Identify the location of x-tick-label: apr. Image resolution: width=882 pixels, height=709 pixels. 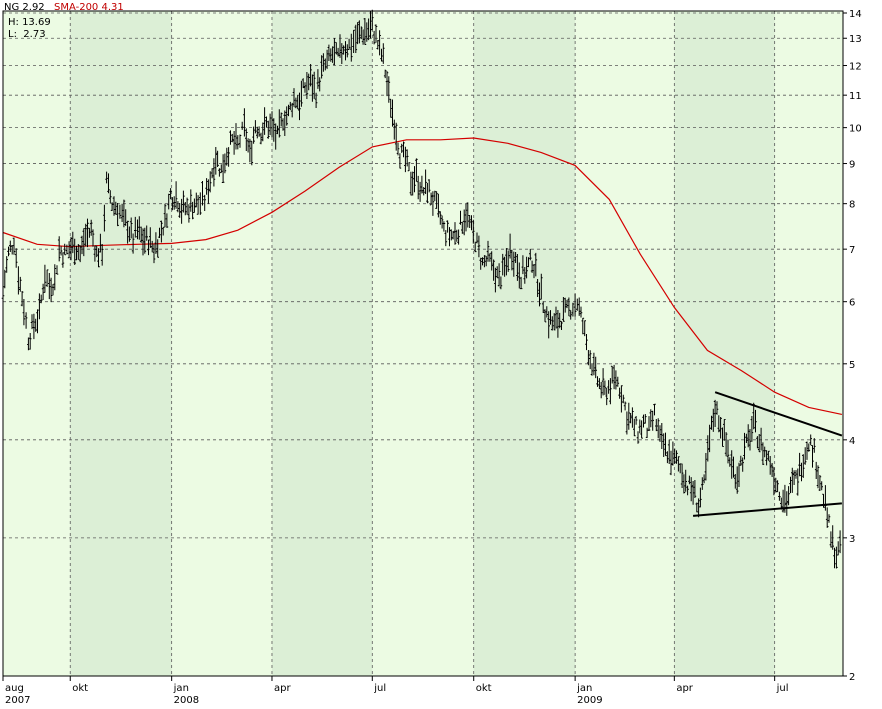
(684, 688).